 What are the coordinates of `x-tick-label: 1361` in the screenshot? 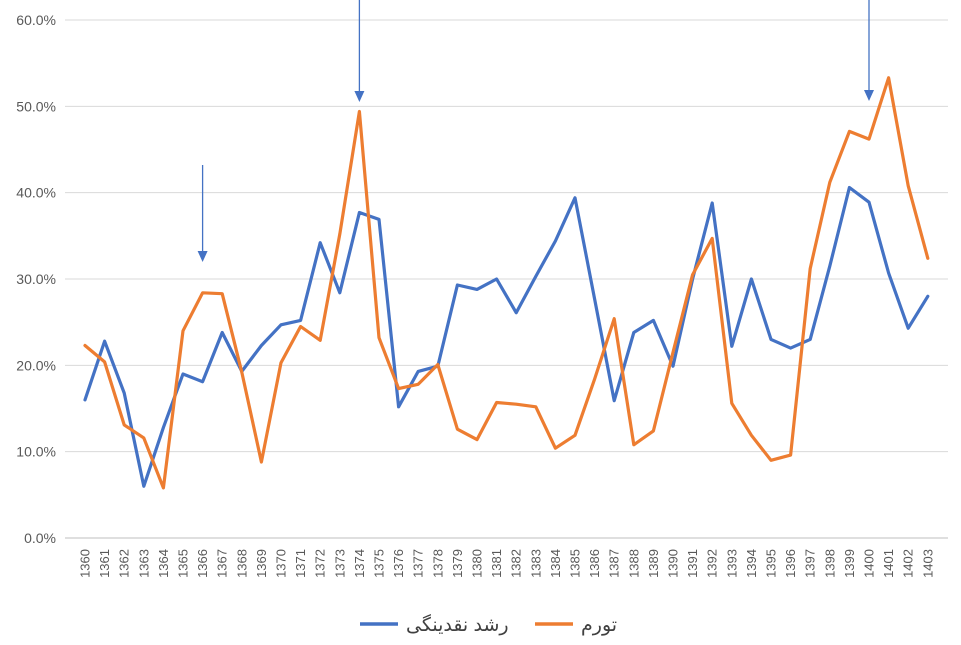 It's located at (104, 563).